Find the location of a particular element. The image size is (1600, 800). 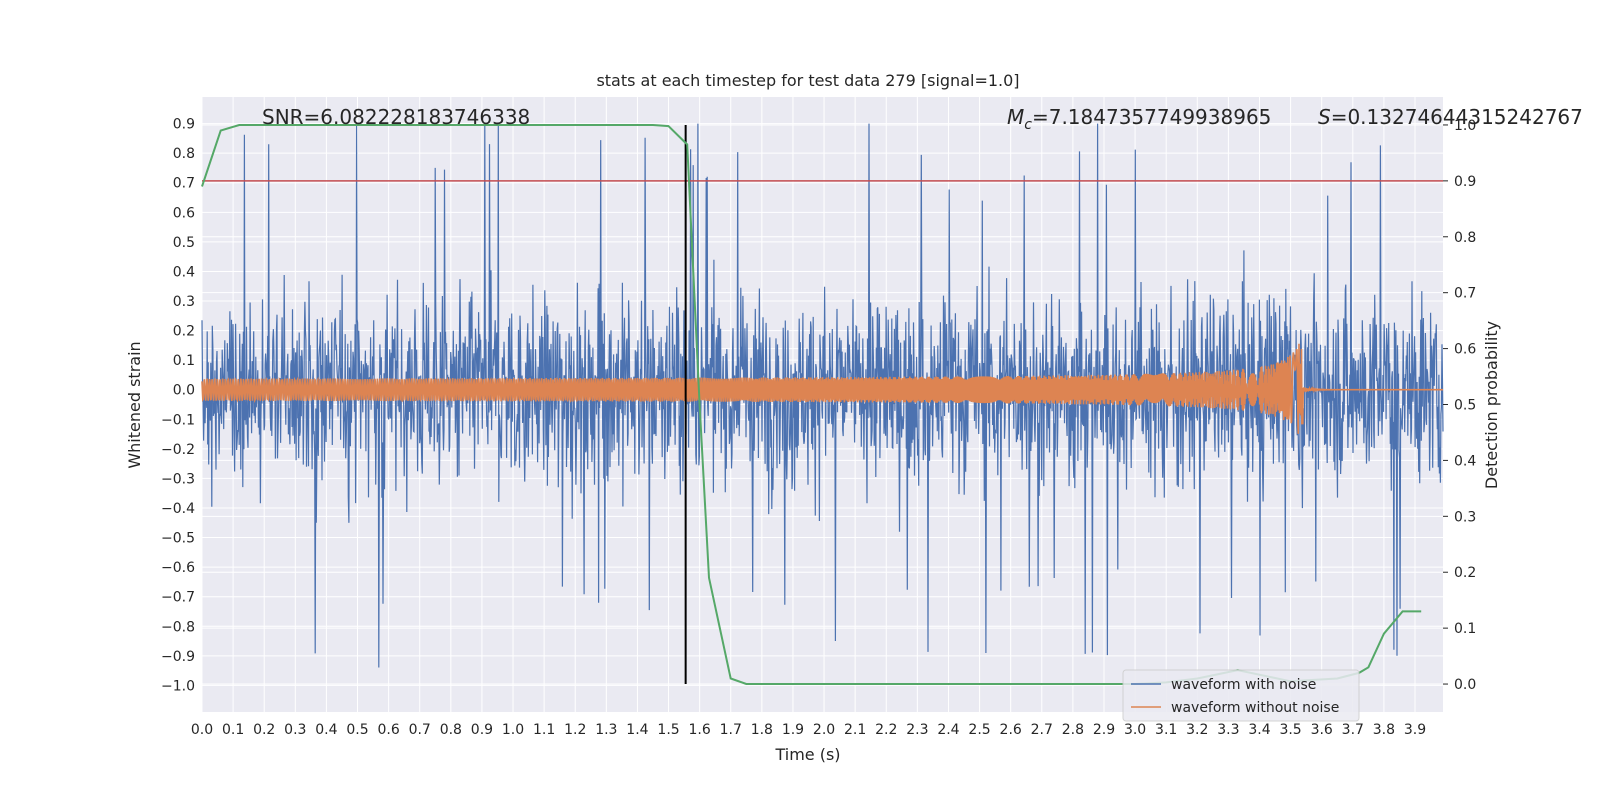

x-tick-label: 0.1 is located at coordinates (233, 730).